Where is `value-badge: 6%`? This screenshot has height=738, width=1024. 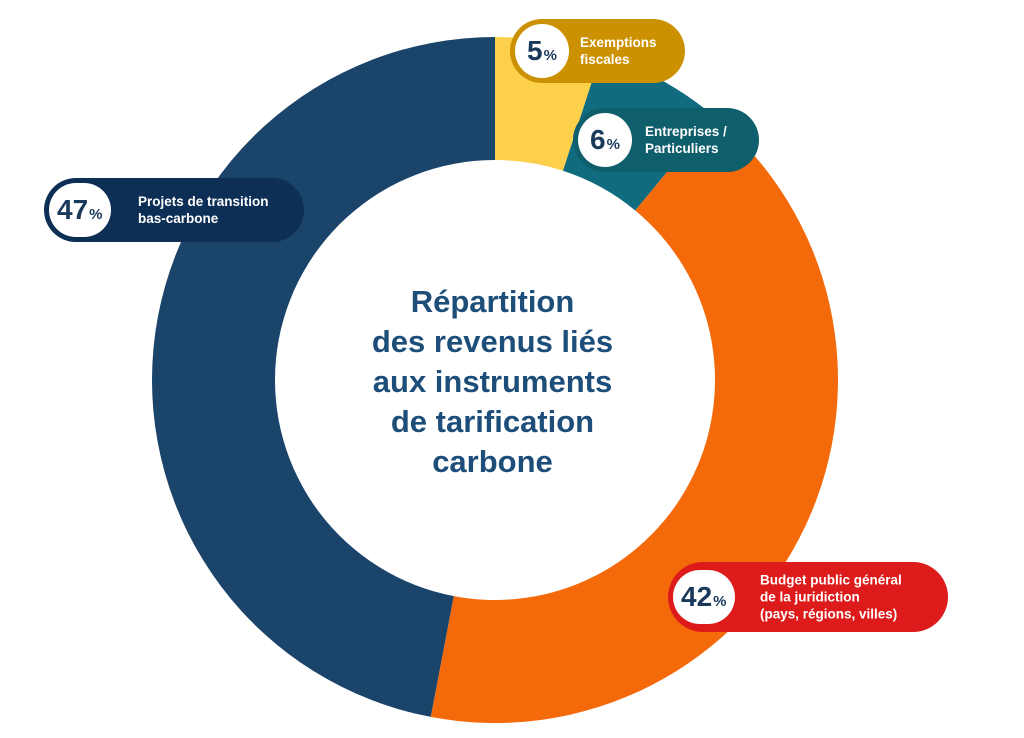 value-badge: 6% is located at coordinates (605, 140).